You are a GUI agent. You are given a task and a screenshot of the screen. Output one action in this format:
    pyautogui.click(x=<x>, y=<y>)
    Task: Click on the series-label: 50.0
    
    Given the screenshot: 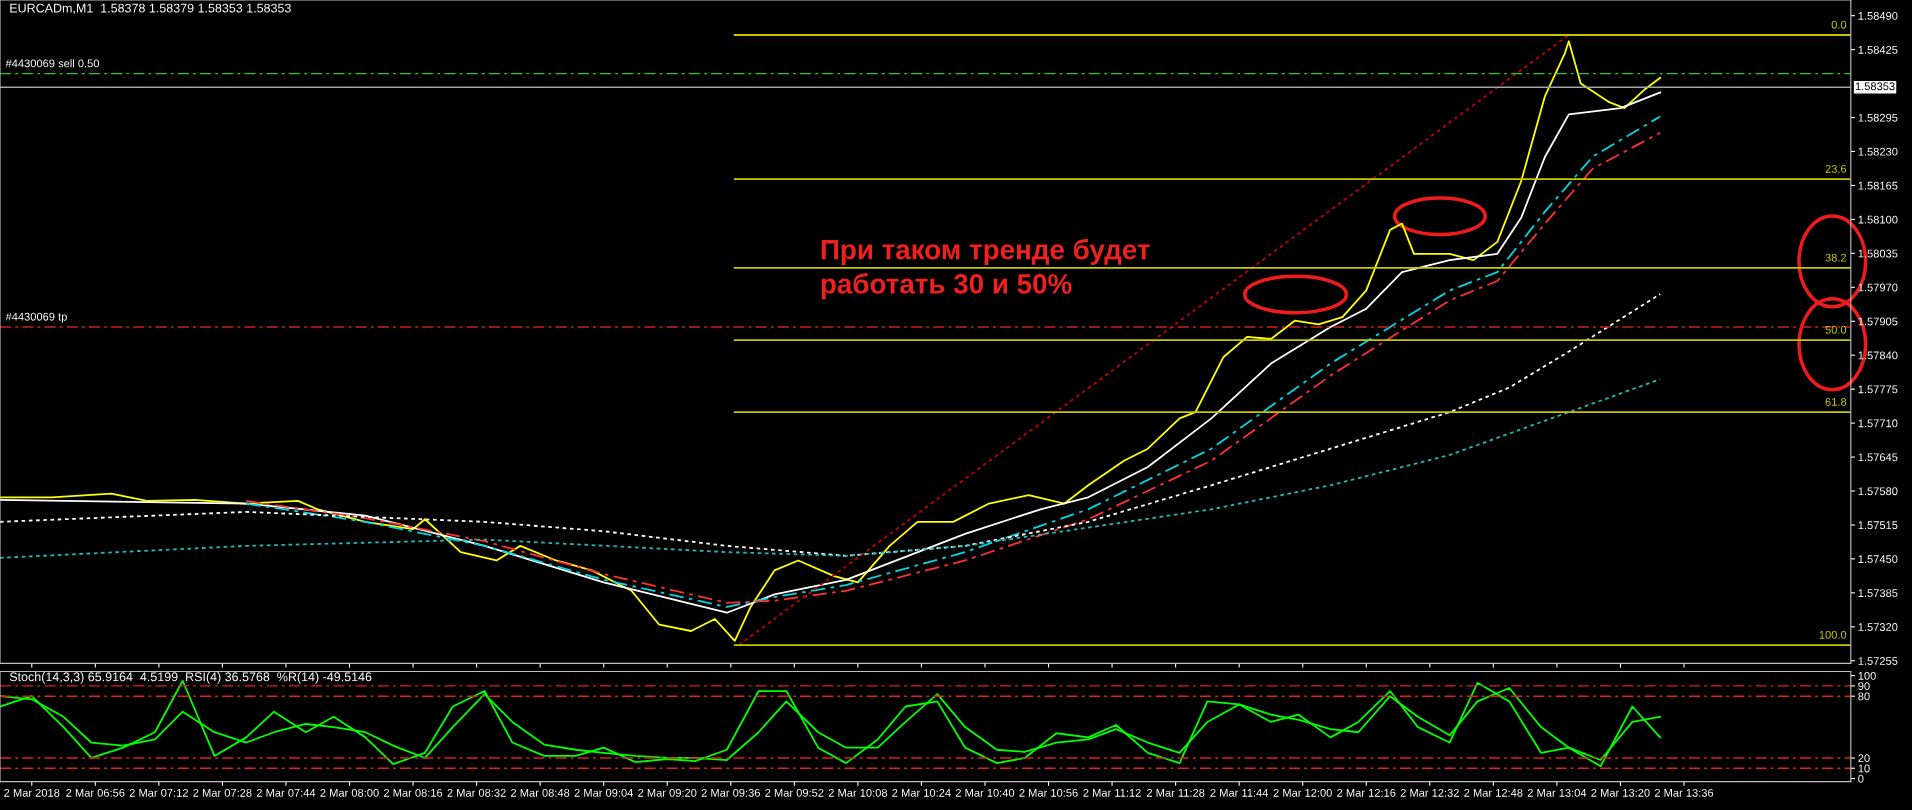 What is the action you would take?
    pyautogui.click(x=1836, y=329)
    